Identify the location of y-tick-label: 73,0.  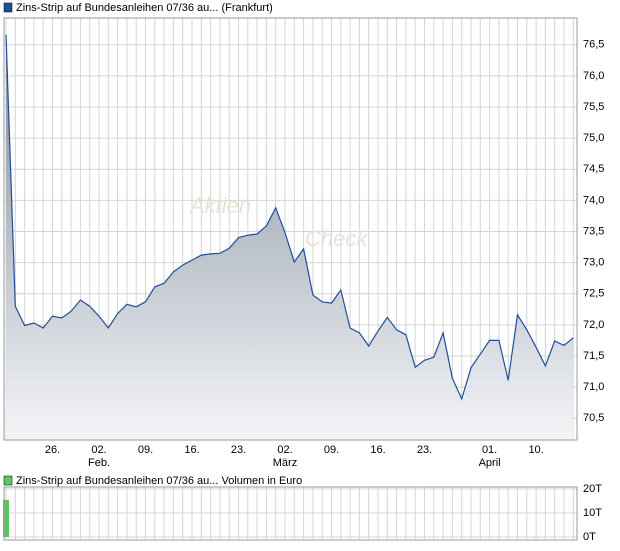
(593, 263).